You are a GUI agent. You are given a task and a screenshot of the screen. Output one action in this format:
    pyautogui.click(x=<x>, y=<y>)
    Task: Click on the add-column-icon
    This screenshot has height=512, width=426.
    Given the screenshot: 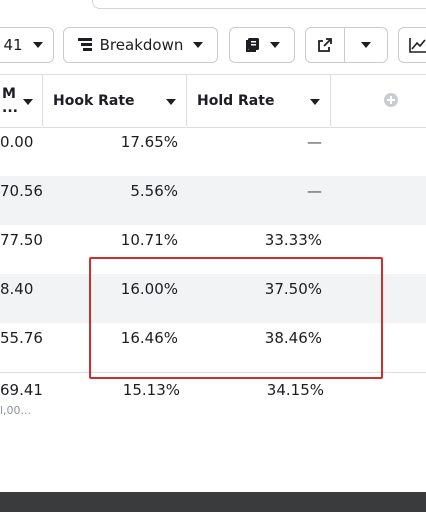 What is the action you would take?
    pyautogui.click(x=391, y=100)
    